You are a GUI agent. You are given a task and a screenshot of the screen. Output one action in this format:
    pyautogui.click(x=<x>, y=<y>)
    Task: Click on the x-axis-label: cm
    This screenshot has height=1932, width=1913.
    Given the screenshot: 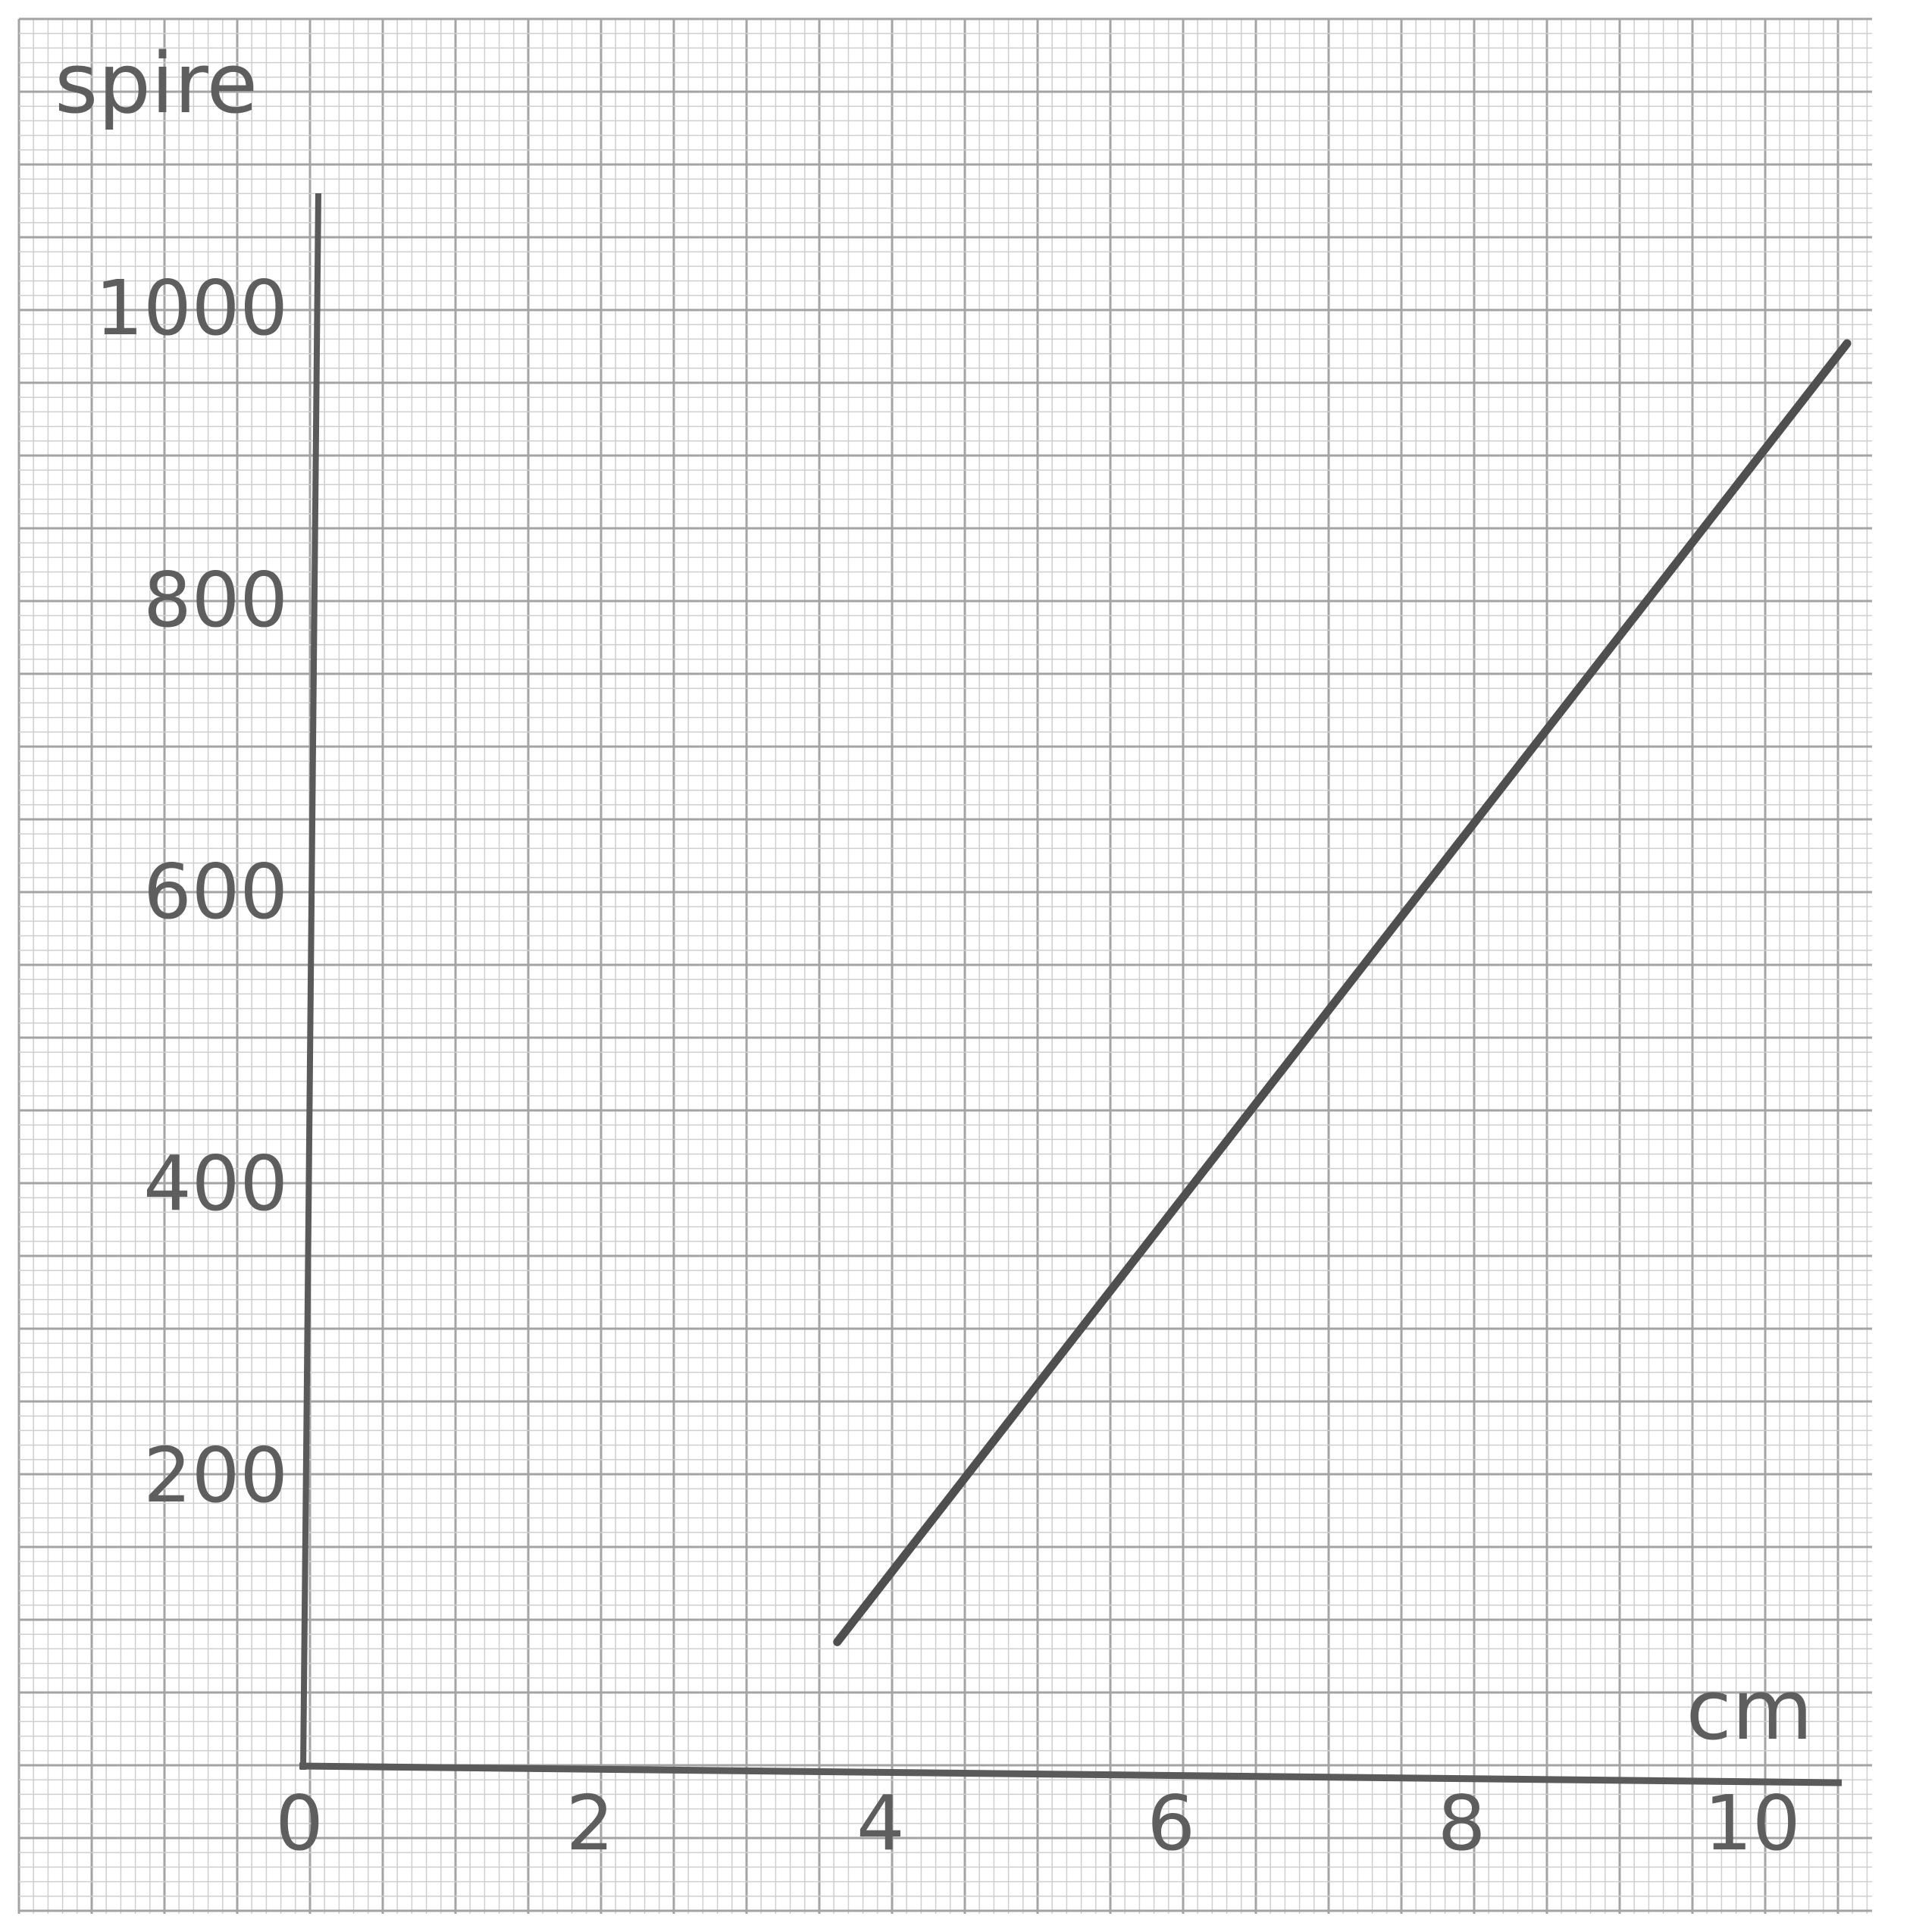 What is the action you would take?
    pyautogui.click(x=1750, y=1709)
    